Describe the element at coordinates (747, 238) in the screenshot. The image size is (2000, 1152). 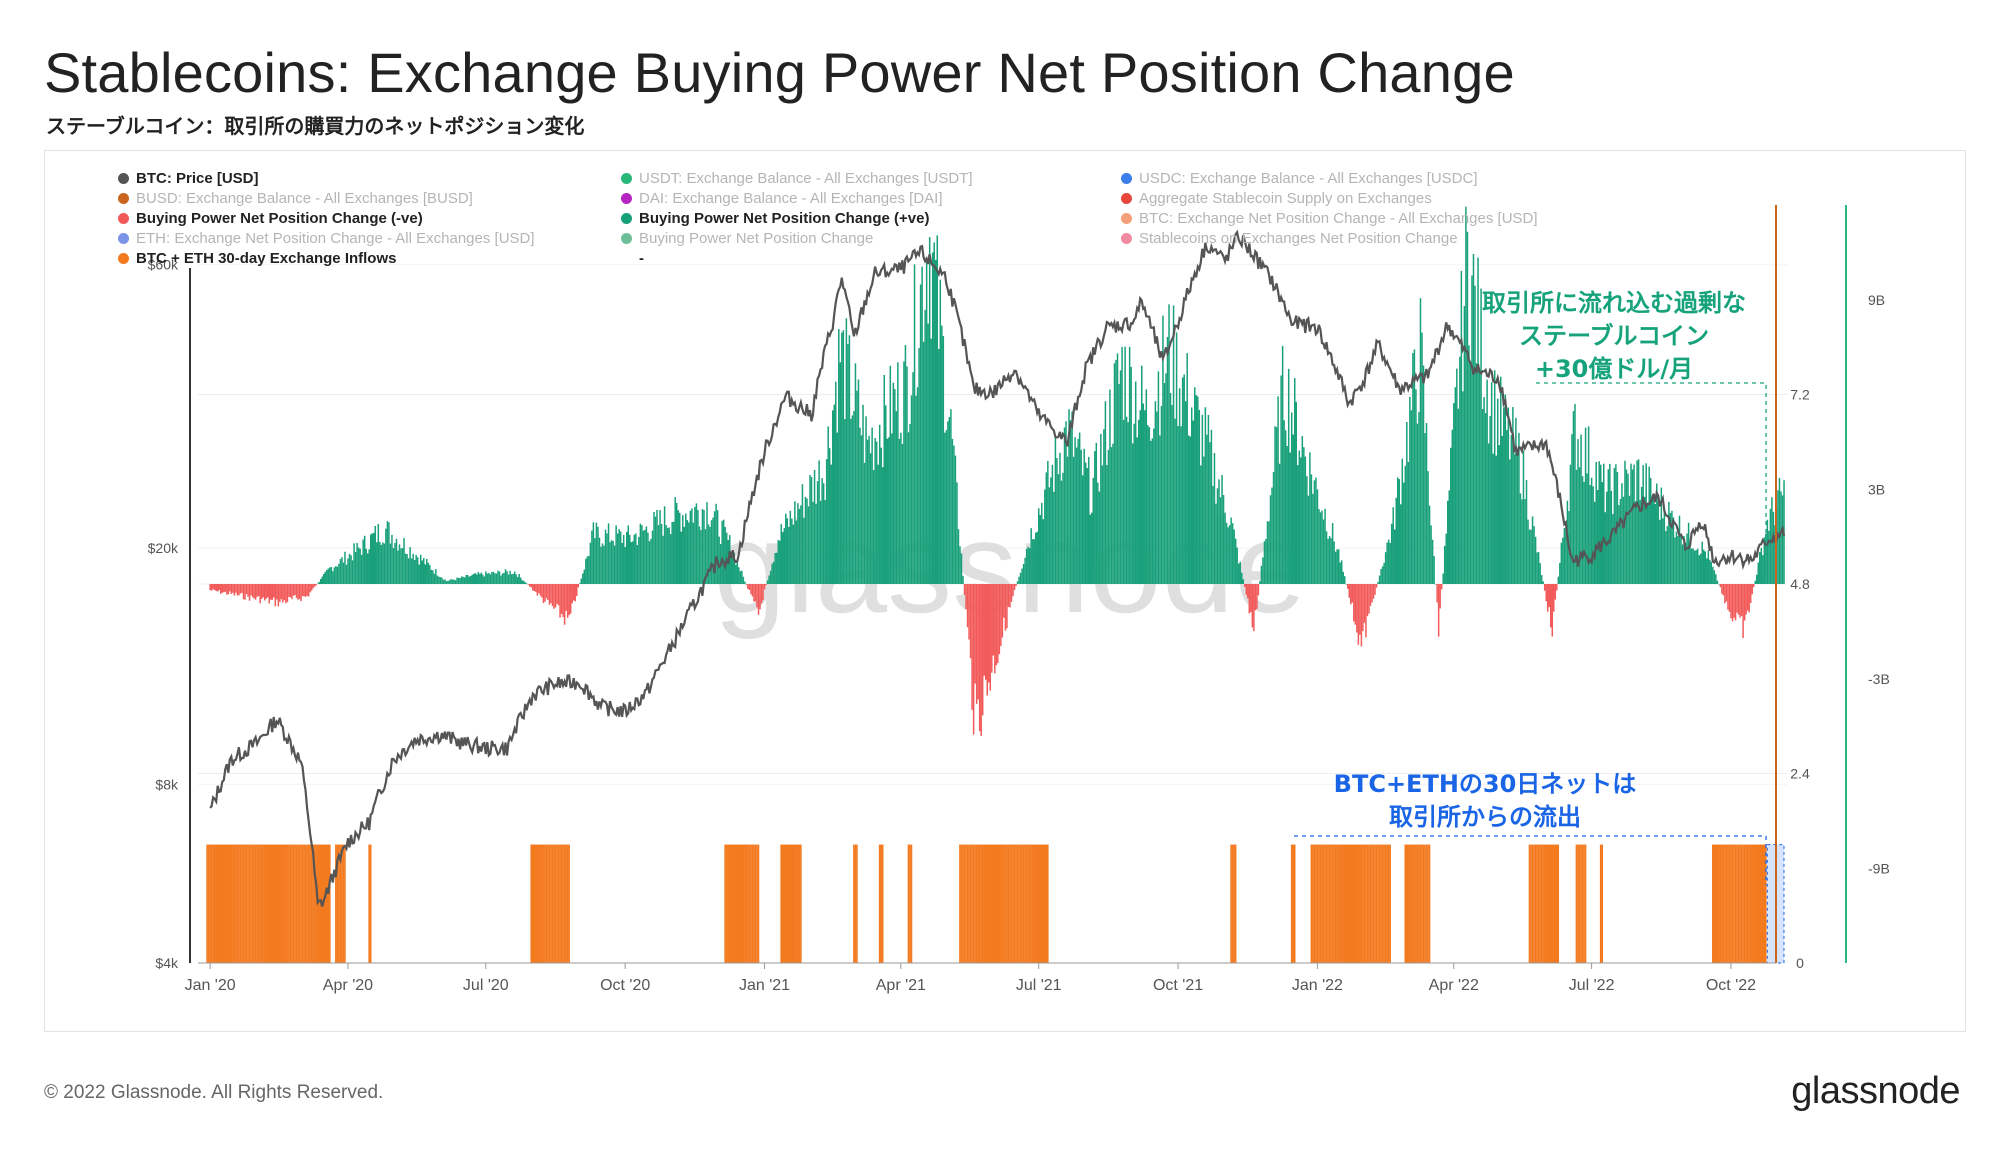
I see `legend-item: Buying Power Net Position Change` at that location.